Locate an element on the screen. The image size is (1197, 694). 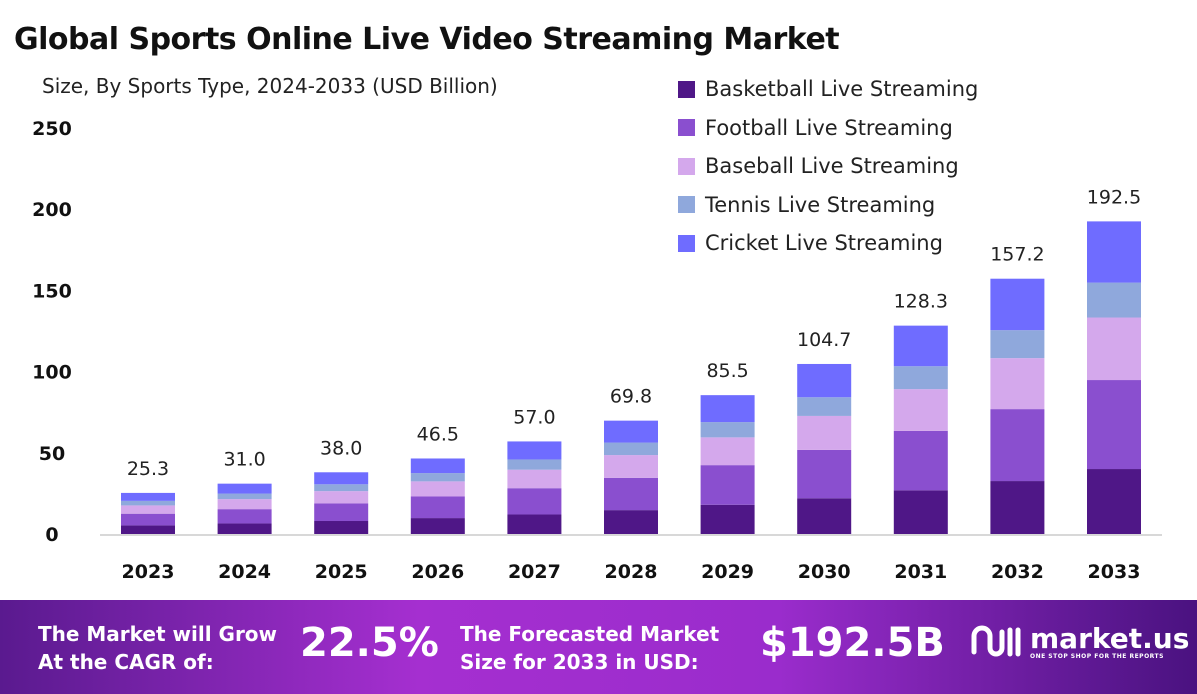
logo-text: market.us is located at coordinates (1110, 638).